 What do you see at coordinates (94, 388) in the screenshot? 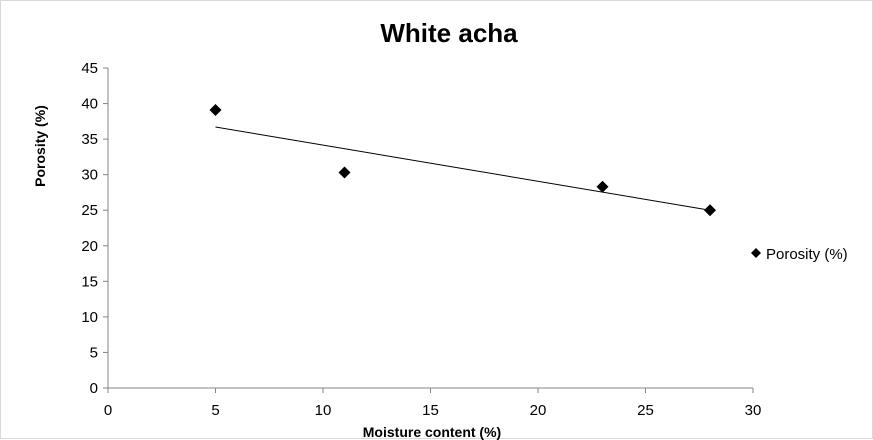
I see `y-tick-label: 0` at bounding box center [94, 388].